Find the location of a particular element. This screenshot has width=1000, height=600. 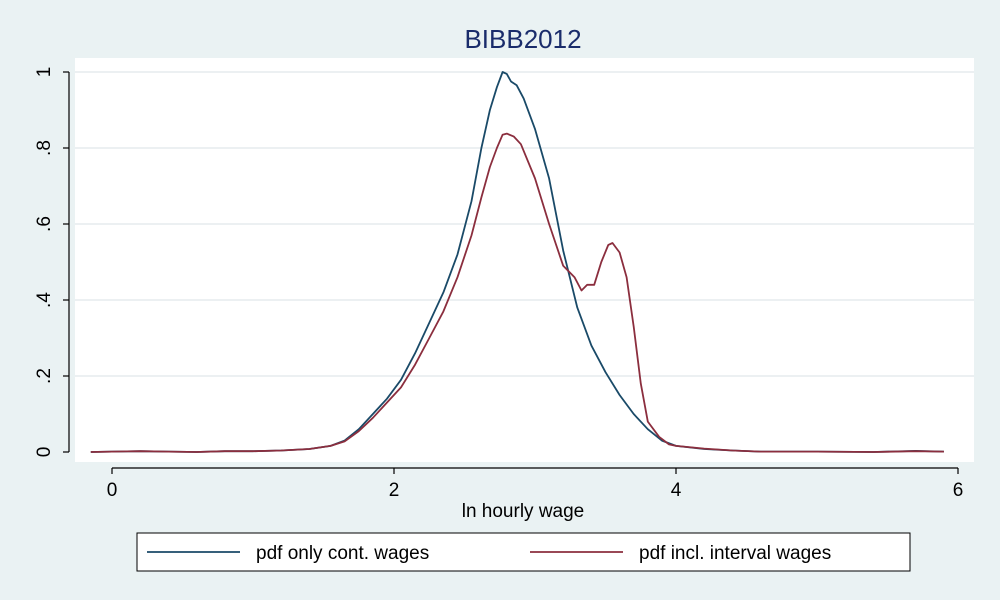

x-tick-label: 6 is located at coordinates (958, 490).